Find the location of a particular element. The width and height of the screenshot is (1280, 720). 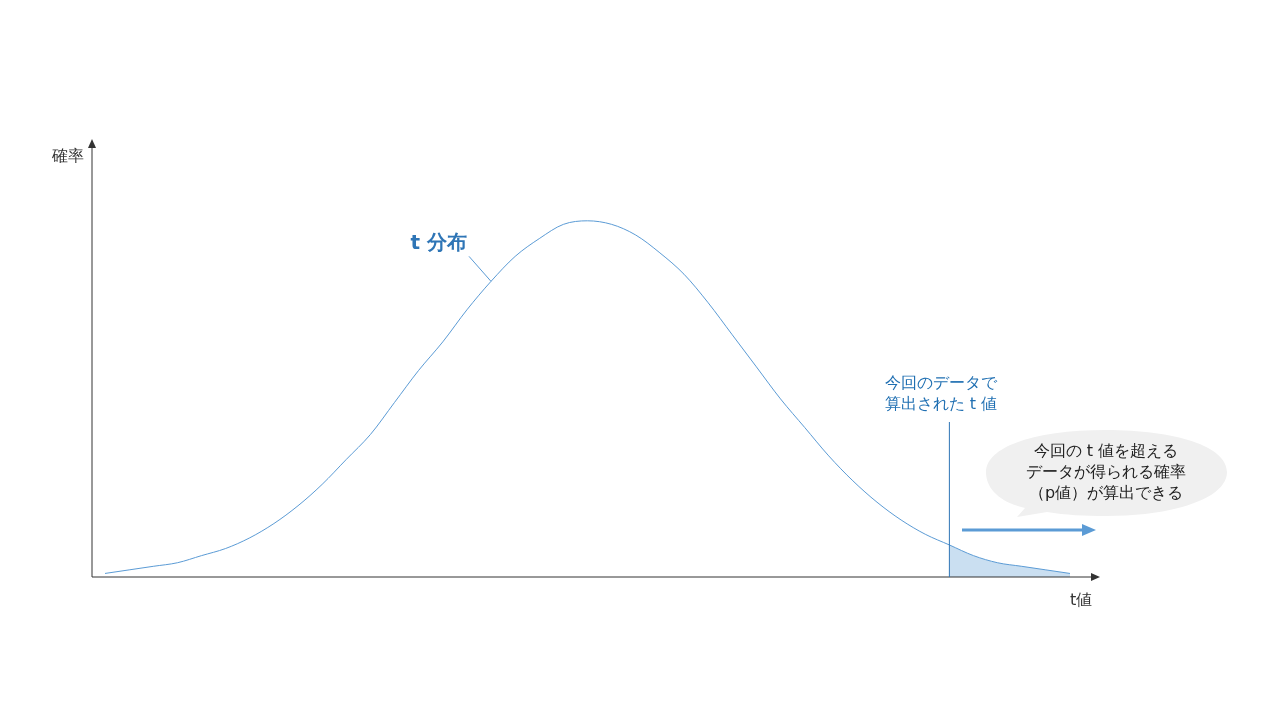

series-label: t 分布 is located at coordinates (438, 241).